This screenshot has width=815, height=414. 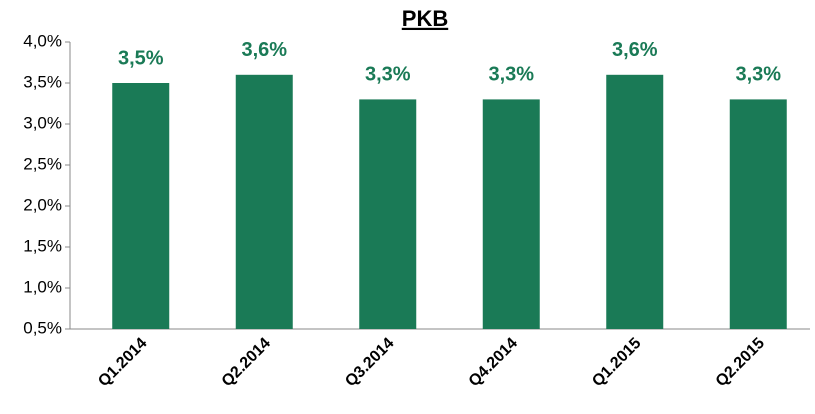 I want to click on y-tick-label: 3,0%, so click(x=42, y=122).